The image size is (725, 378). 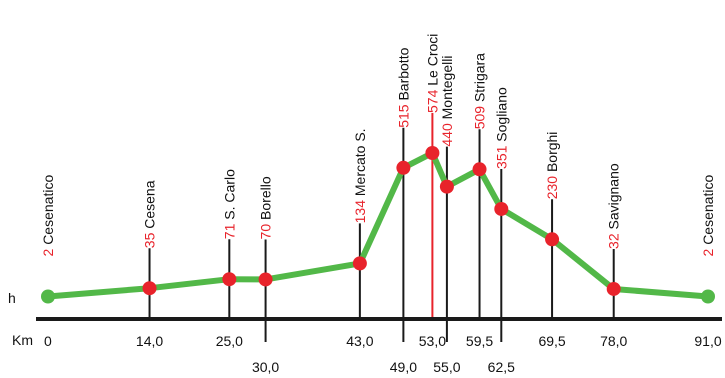 What do you see at coordinates (552, 188) in the screenshot?
I see `altitude-value: 230` at bounding box center [552, 188].